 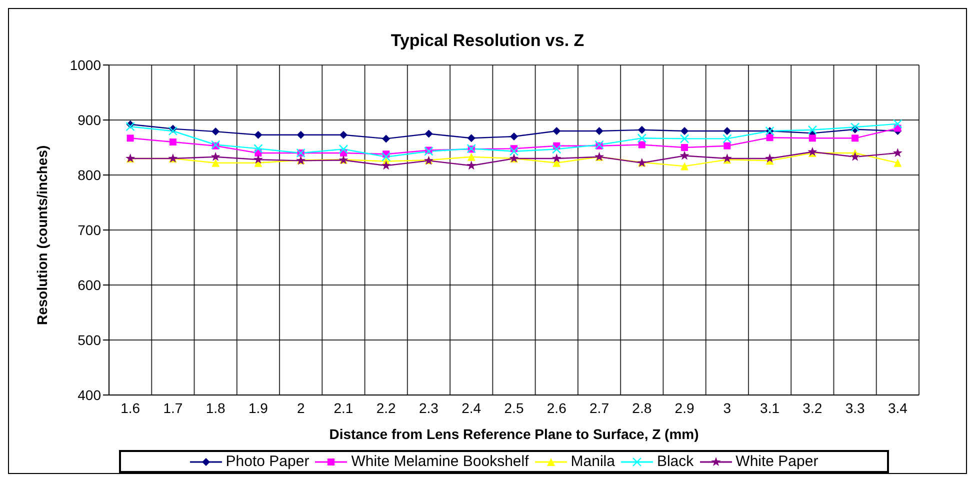 What do you see at coordinates (86, 64) in the screenshot?
I see `y-tick-label: 1000` at bounding box center [86, 64].